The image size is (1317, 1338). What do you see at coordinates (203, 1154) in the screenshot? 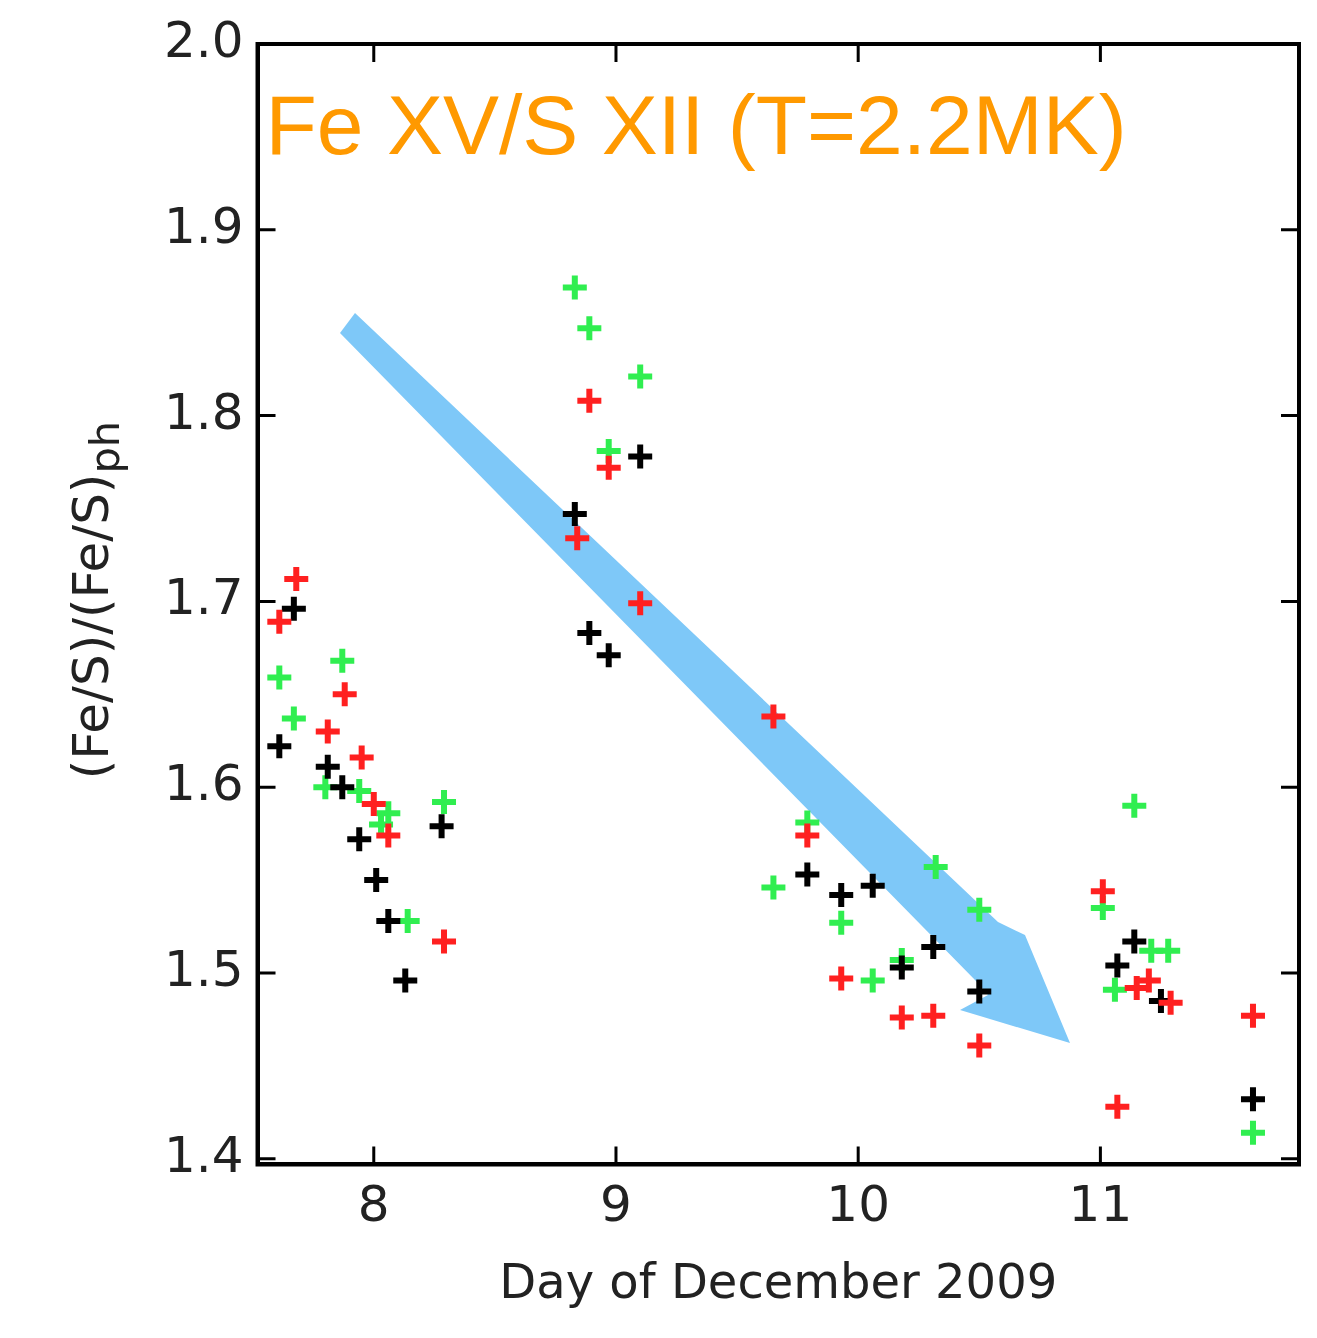
I see `y-tick-label: 1.4` at bounding box center [203, 1154].